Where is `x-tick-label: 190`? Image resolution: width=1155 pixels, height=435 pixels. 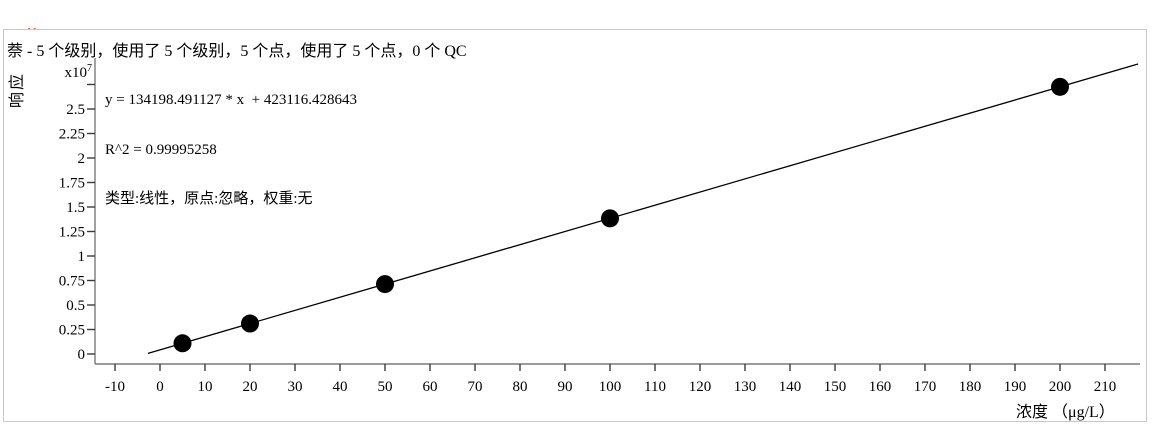 x-tick-label: 190 is located at coordinates (1015, 387).